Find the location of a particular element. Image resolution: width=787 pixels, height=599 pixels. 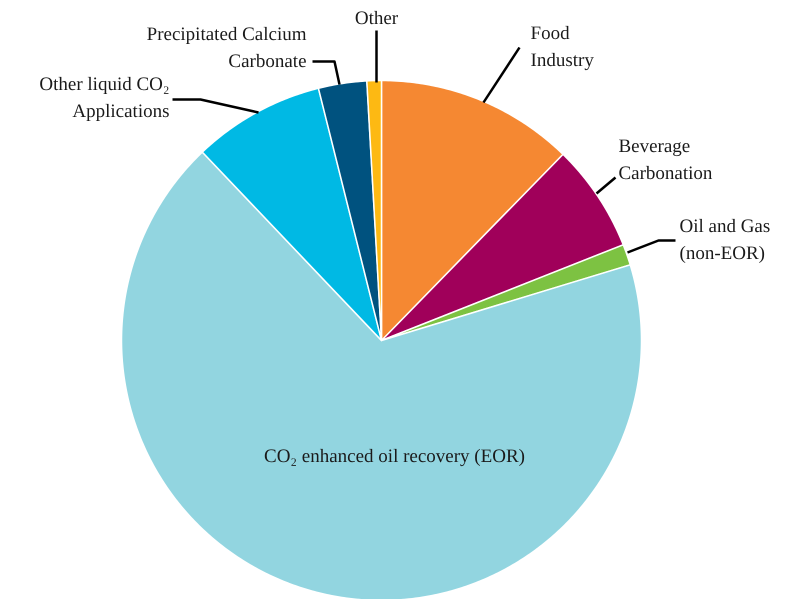

slice-label: Beverage Carbonation is located at coordinates (665, 160).